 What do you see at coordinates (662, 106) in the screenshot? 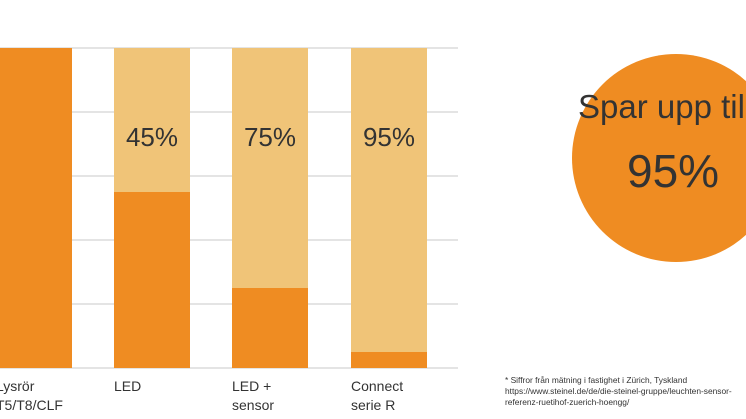
I see `savings-callout-text: Spar upp till` at bounding box center [662, 106].